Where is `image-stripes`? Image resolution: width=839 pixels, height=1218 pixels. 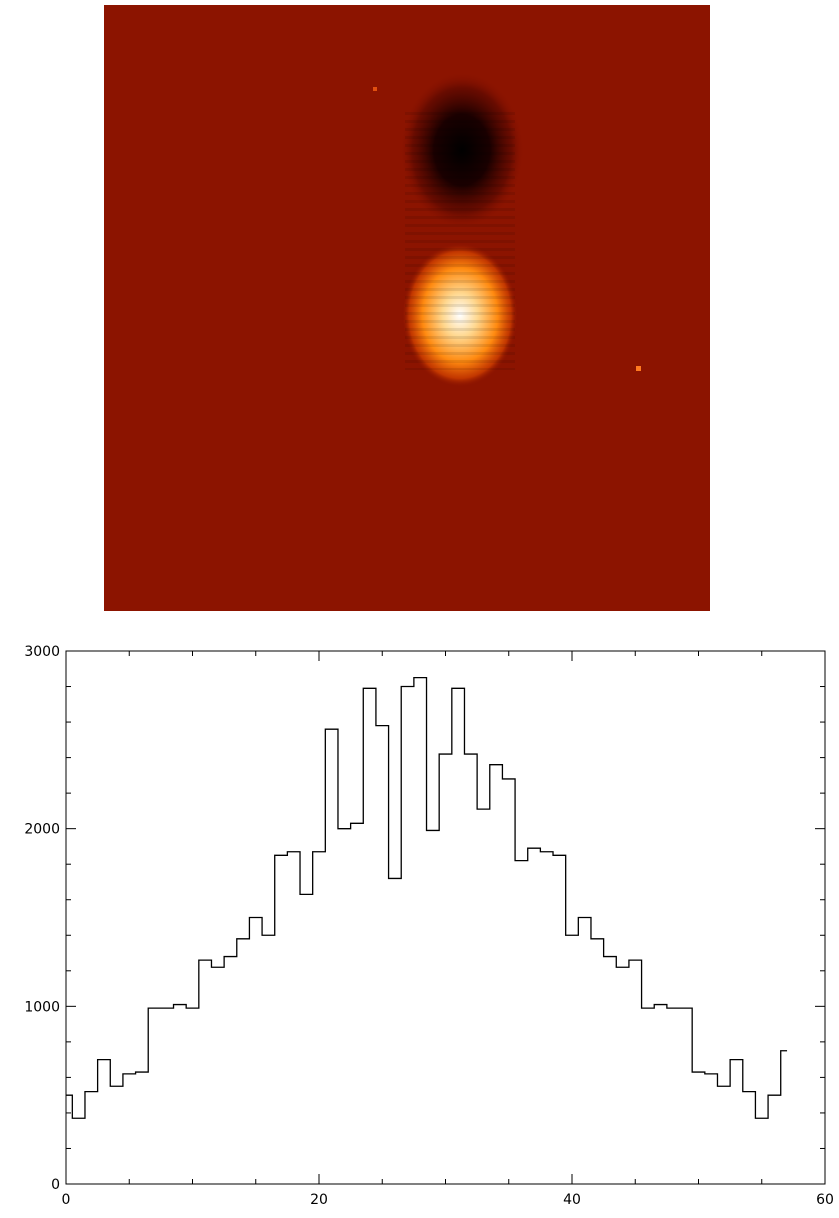
image-stripes is located at coordinates (460, 240).